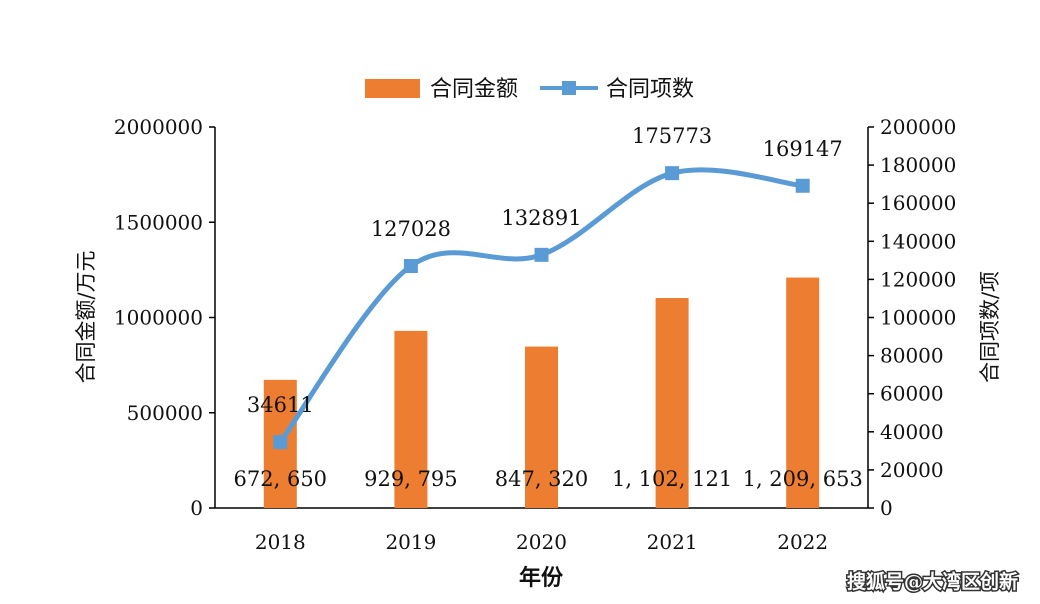 The height and width of the screenshot is (604, 1040). I want to click on y-left-tick-label: 2000000, so click(158, 127).